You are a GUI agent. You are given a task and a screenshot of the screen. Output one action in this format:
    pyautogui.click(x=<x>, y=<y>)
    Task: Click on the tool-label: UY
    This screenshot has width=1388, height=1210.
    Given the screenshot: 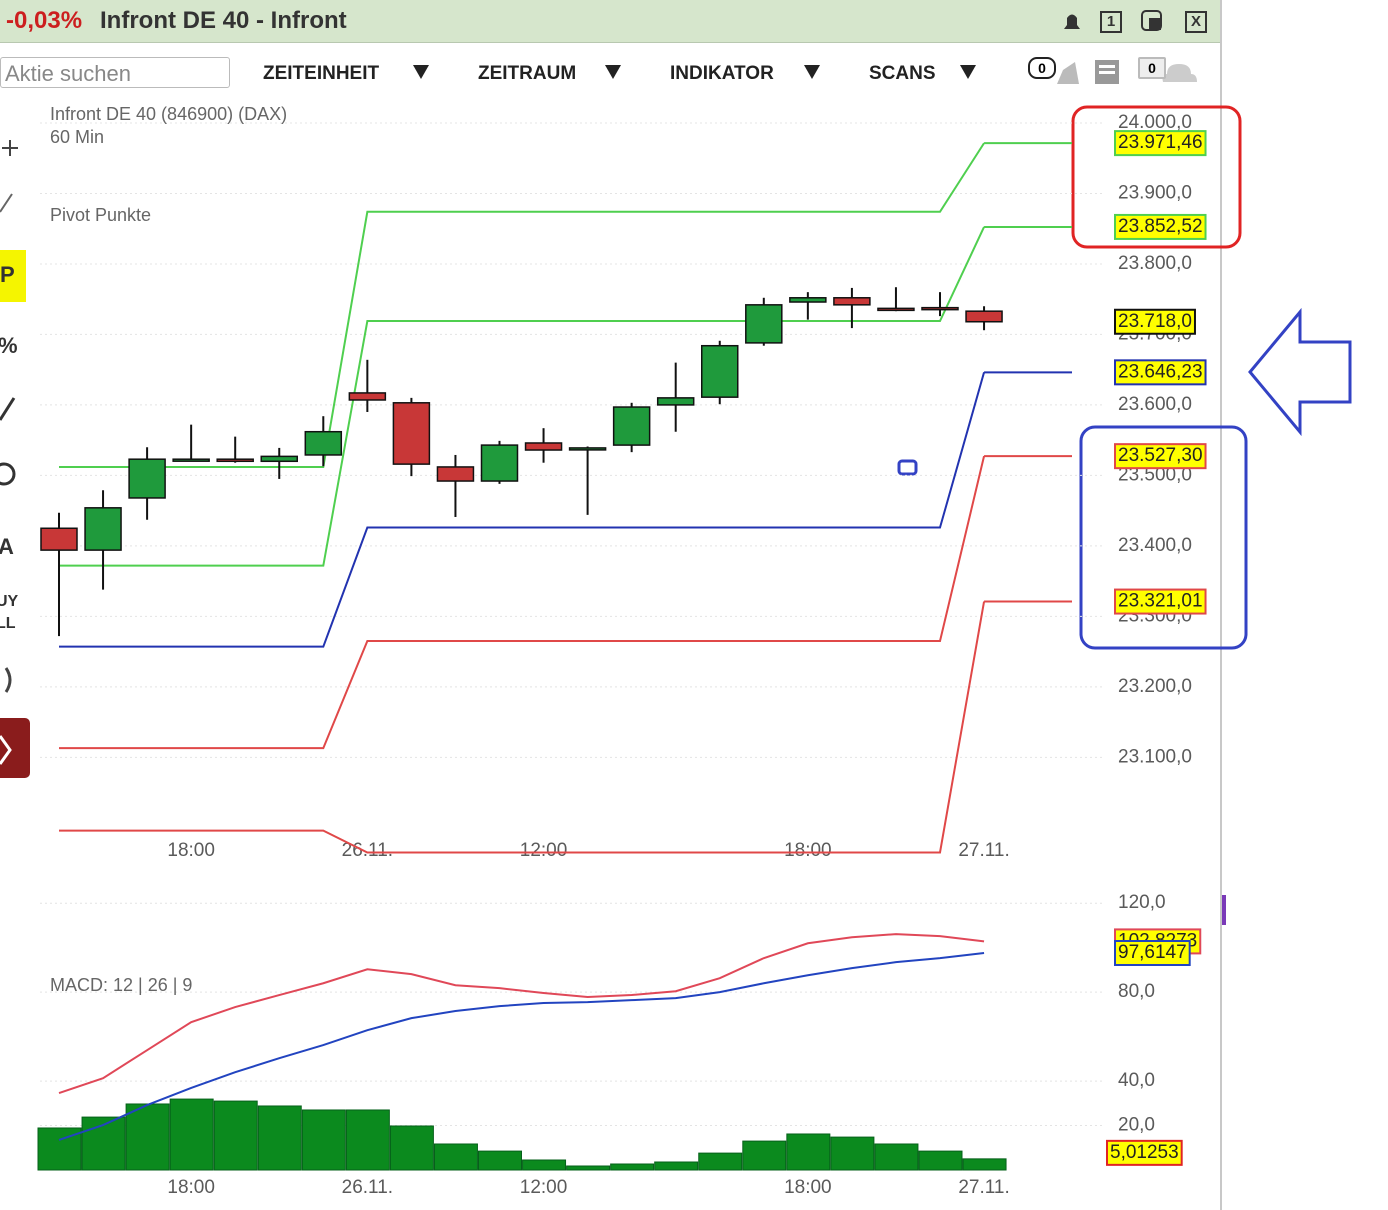 What is the action you would take?
    pyautogui.click(x=9, y=601)
    